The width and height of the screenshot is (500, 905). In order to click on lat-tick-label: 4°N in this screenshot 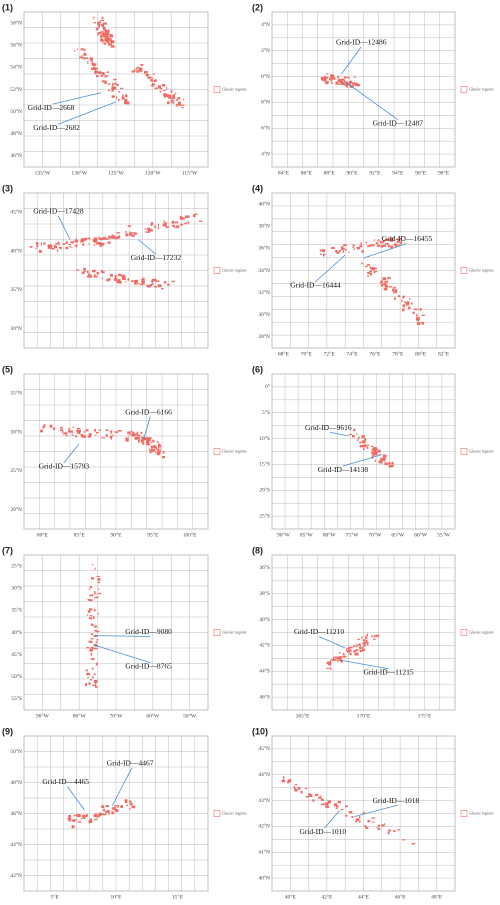, I will do `click(265, 24)`.